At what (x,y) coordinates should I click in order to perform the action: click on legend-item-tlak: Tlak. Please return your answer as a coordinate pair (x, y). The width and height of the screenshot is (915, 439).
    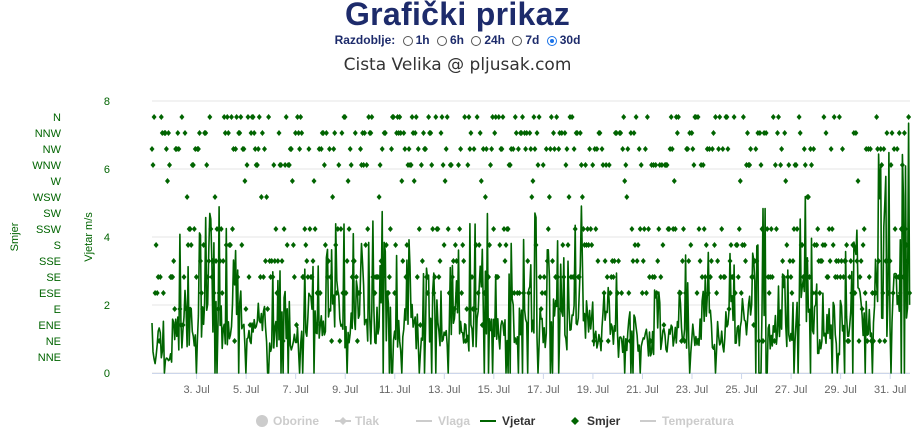
    Looking at the image, I should click on (357, 421).